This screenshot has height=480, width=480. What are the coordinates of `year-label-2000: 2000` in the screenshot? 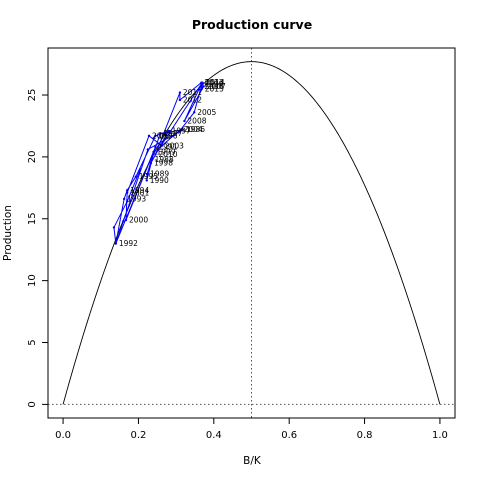 It's located at (138, 220).